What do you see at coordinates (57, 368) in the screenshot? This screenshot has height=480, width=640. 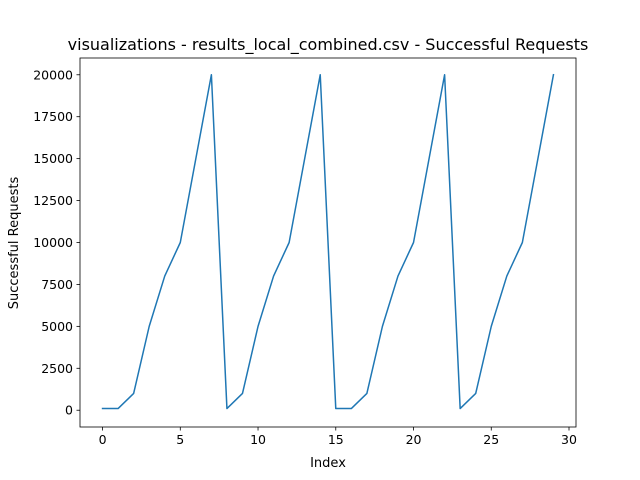 I see `y-tick-label-2500: 2500` at bounding box center [57, 368].